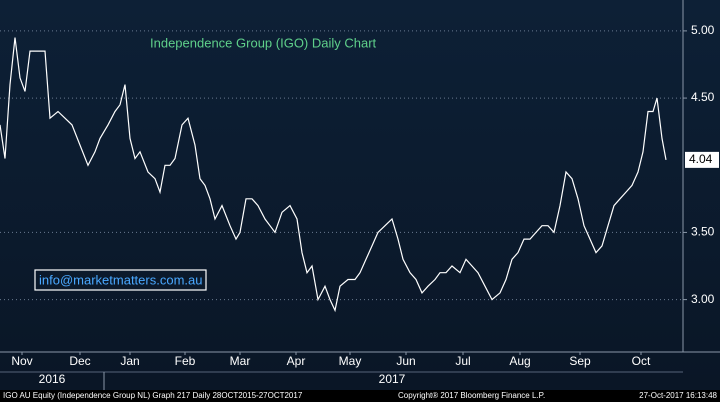  I want to click on chart-title: Independence Group (IGO) Daily Chart, so click(263, 42).